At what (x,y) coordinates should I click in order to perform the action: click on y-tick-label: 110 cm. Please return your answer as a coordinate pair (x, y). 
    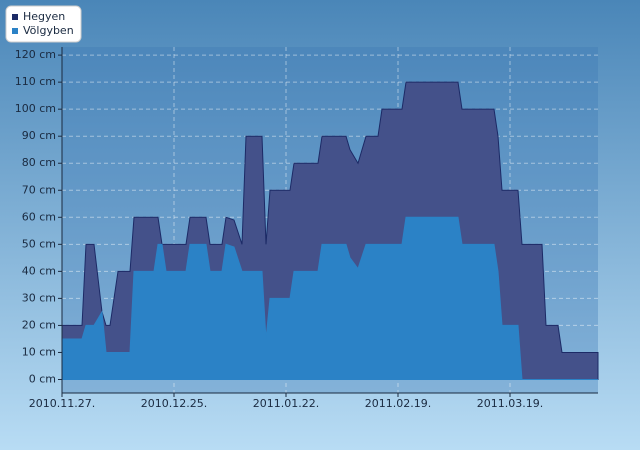
    Looking at the image, I should click on (35, 81).